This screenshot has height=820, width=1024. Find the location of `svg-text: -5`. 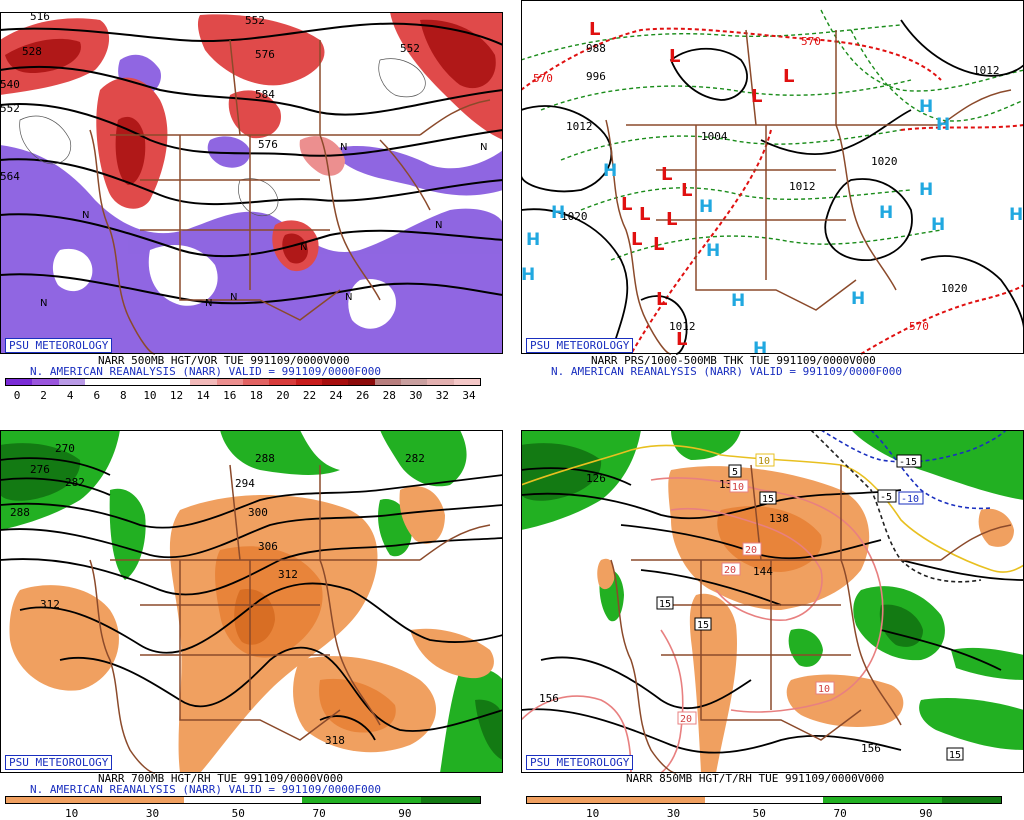

svg-text: -5 is located at coordinates (886, 497).